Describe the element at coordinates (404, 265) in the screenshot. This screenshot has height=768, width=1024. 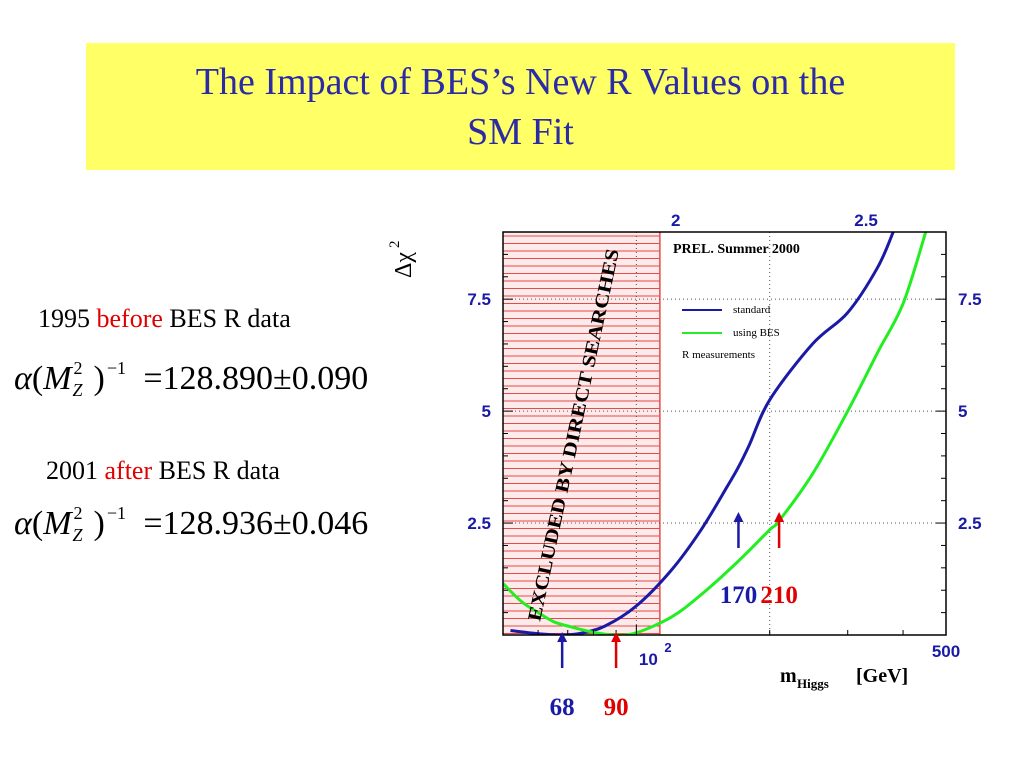
I see `y-axis-label-text: Δχ` at that location.